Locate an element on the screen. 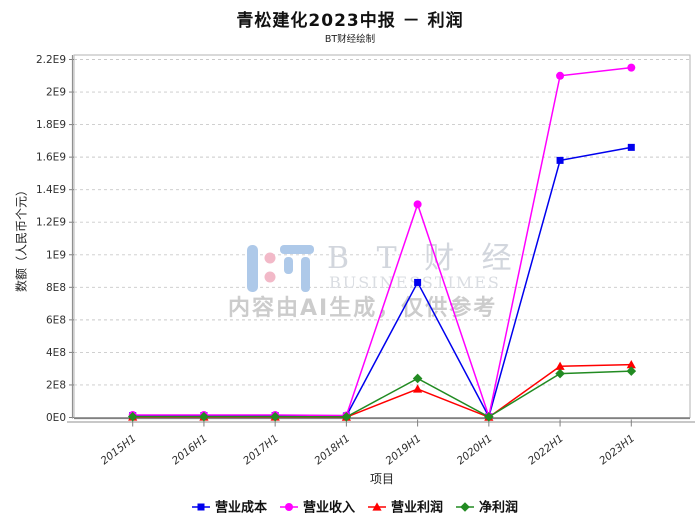 The height and width of the screenshot is (524, 700). y-tick-label: 2E9 is located at coordinates (56, 93).